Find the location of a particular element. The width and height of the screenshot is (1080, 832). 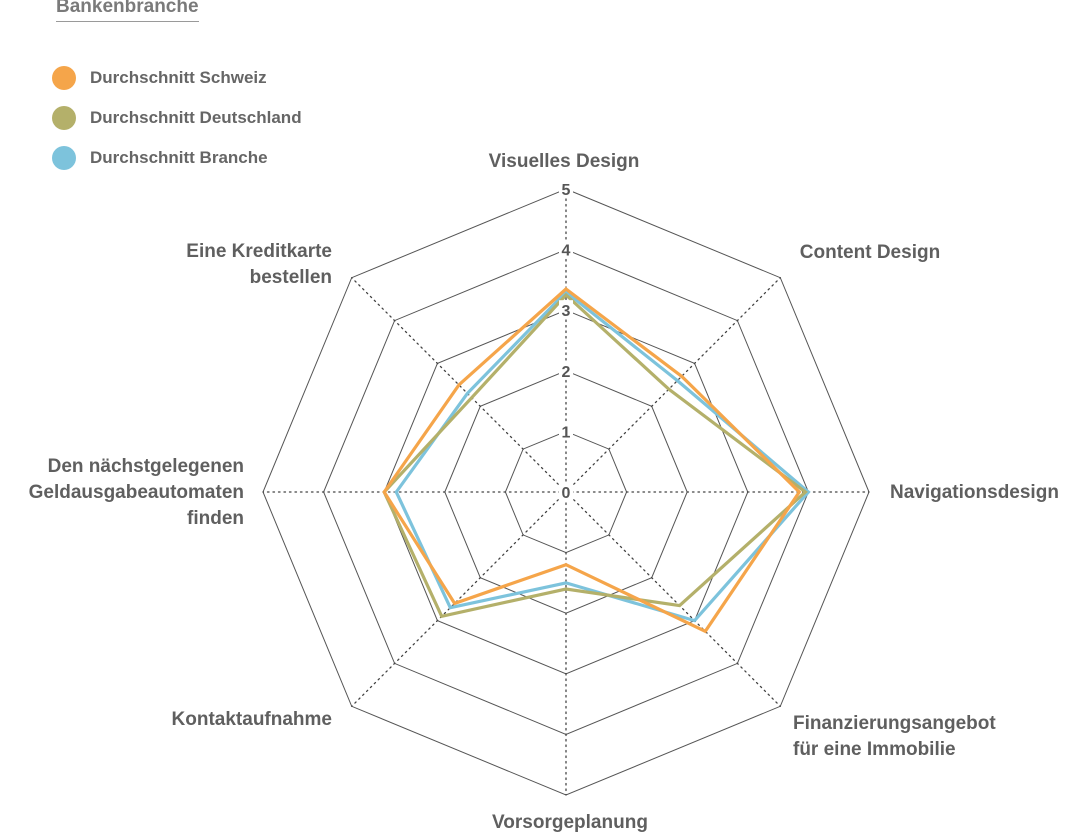

tick-label: 4 is located at coordinates (566, 251).